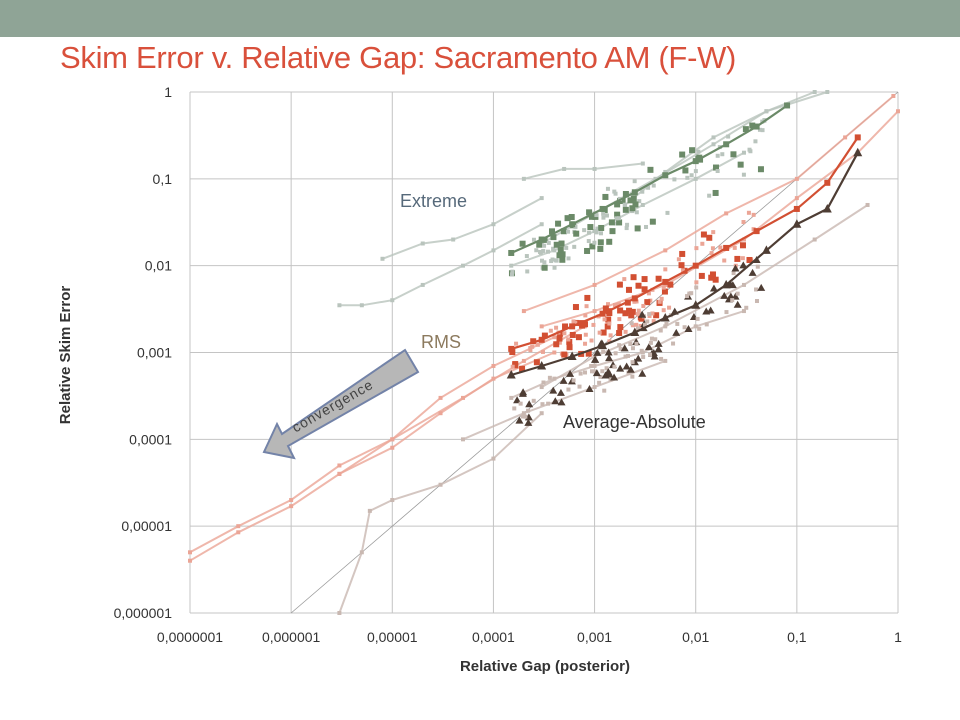 The height and width of the screenshot is (720, 960). I want to click on y-tick-label: 0,01, so click(158, 266).